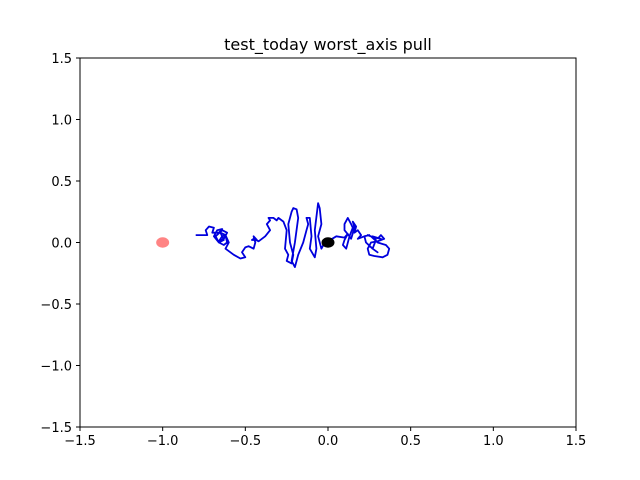  What do you see at coordinates (246, 441) in the screenshot?
I see `x-tick-label: −0.5` at bounding box center [246, 441].